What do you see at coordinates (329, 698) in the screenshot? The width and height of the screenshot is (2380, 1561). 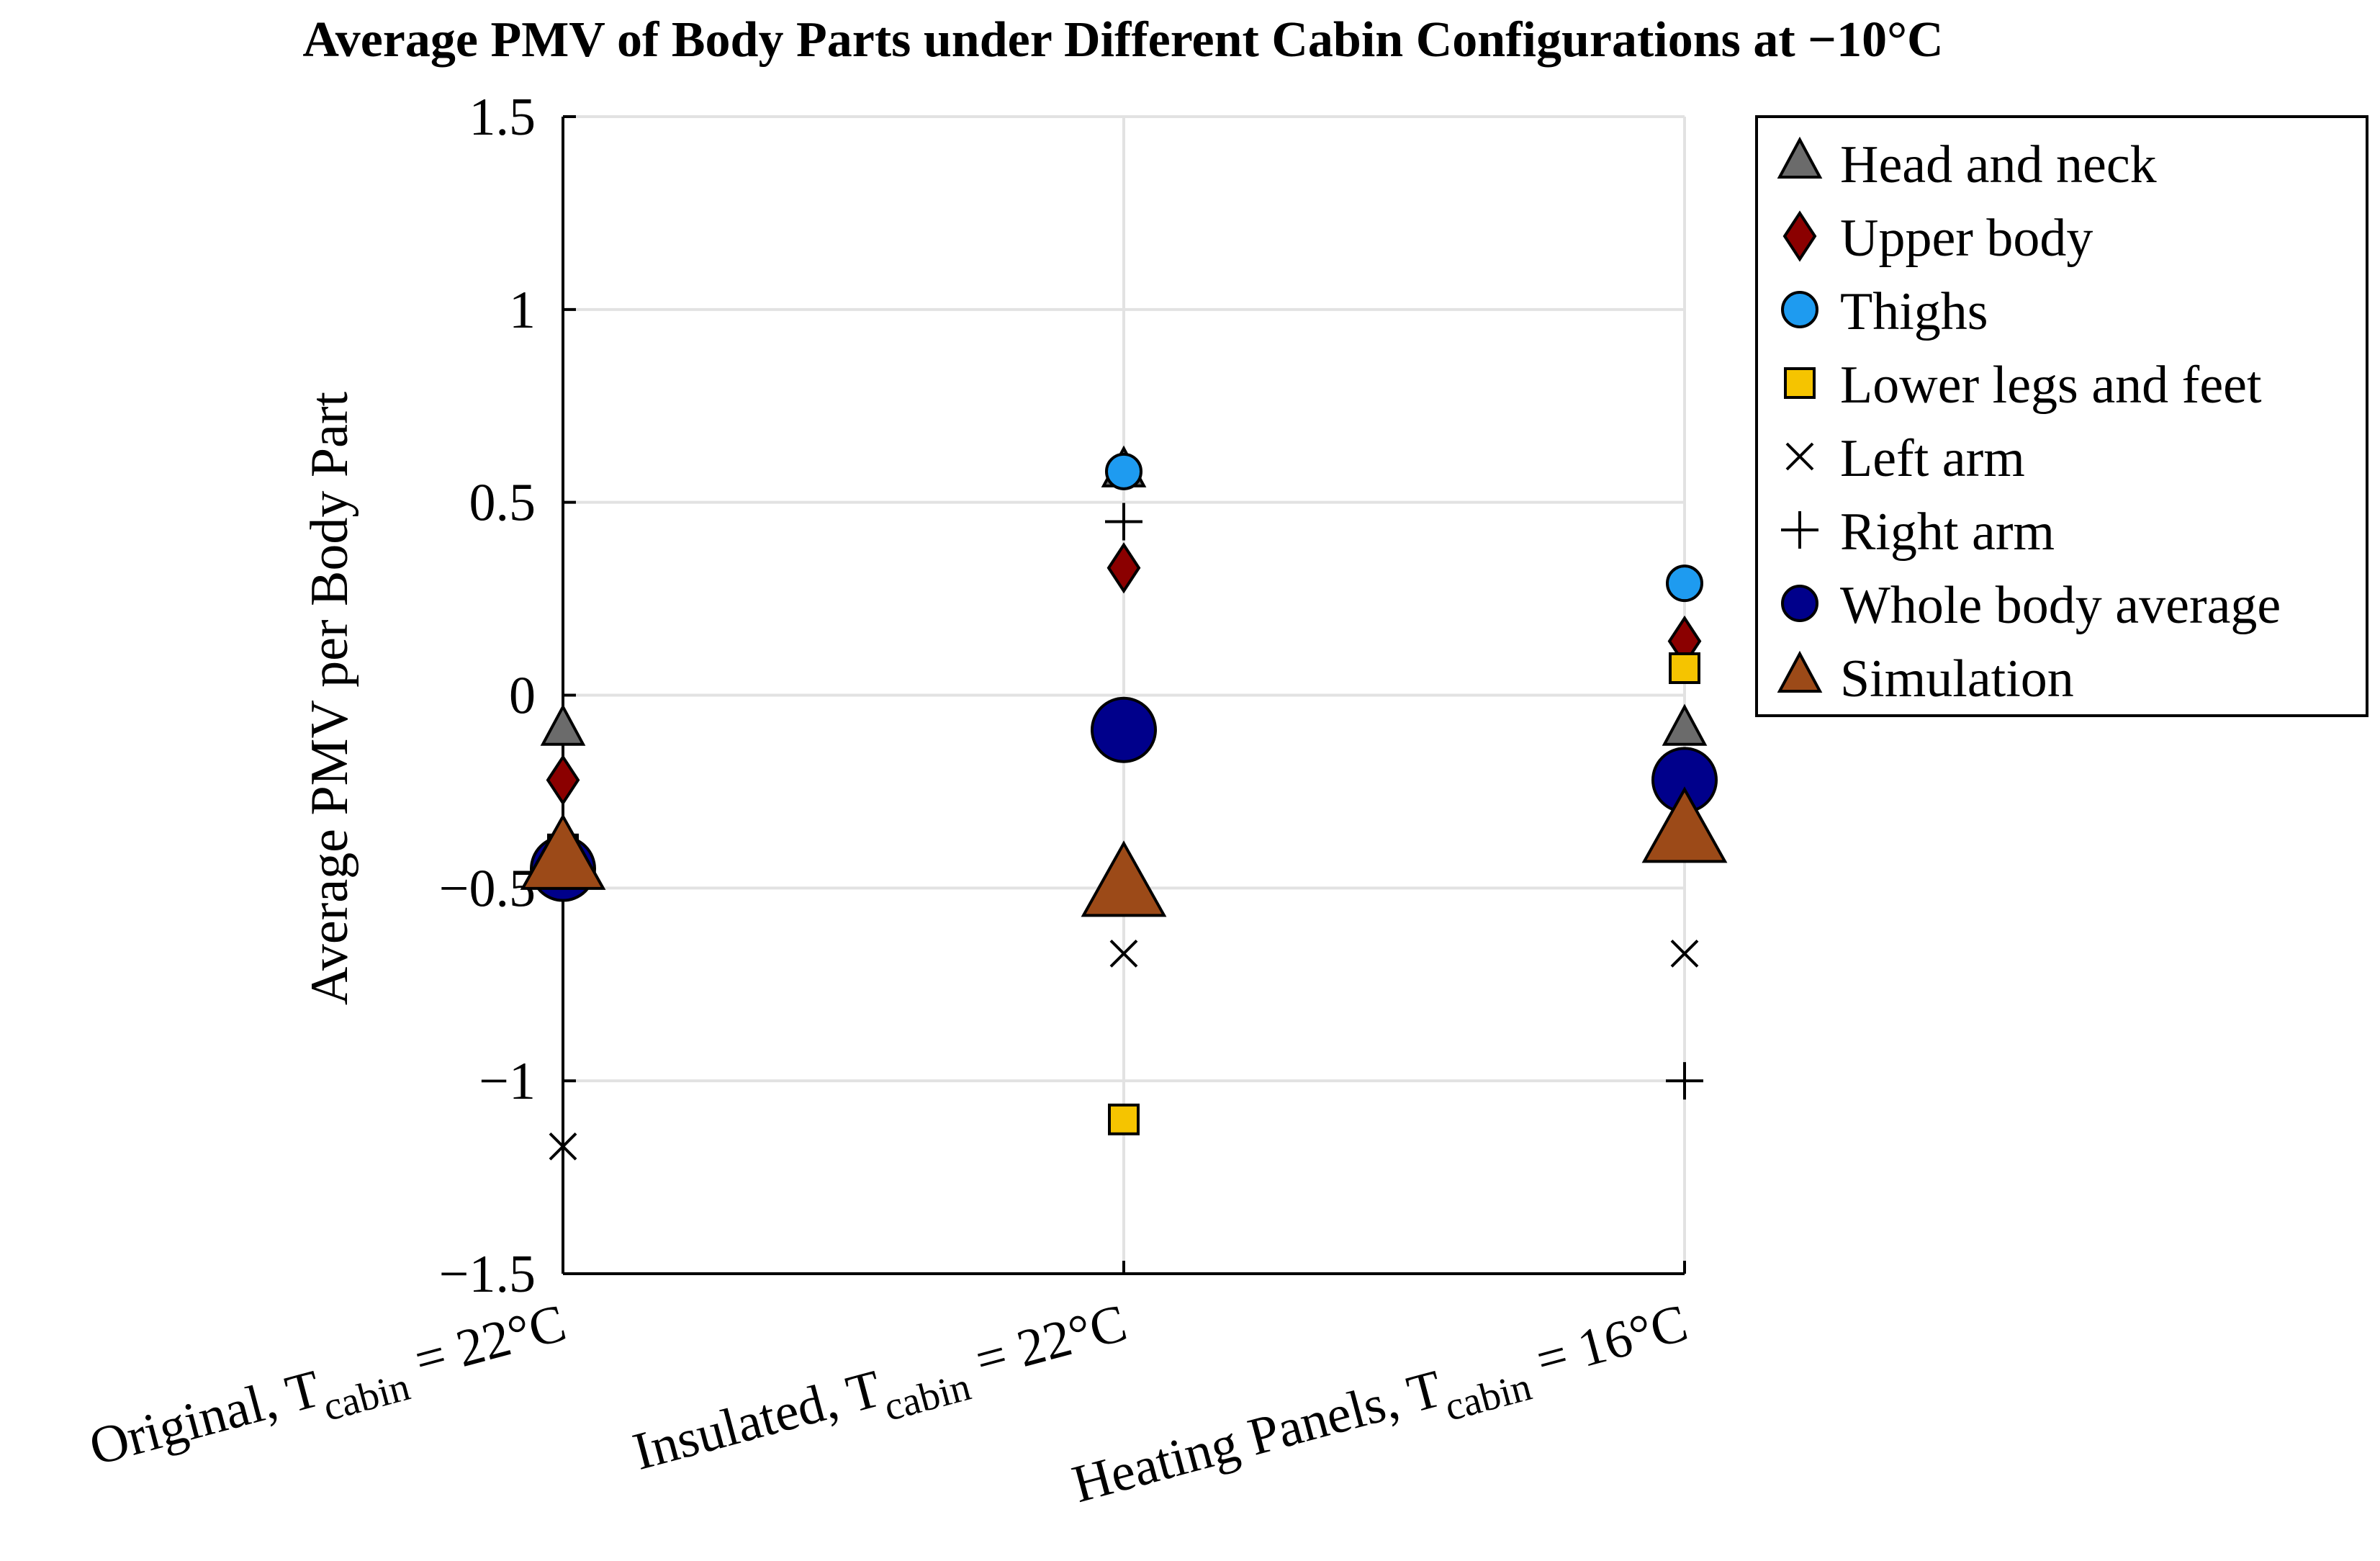 I see `y-axis-label: Average PMV per Body Part` at bounding box center [329, 698].